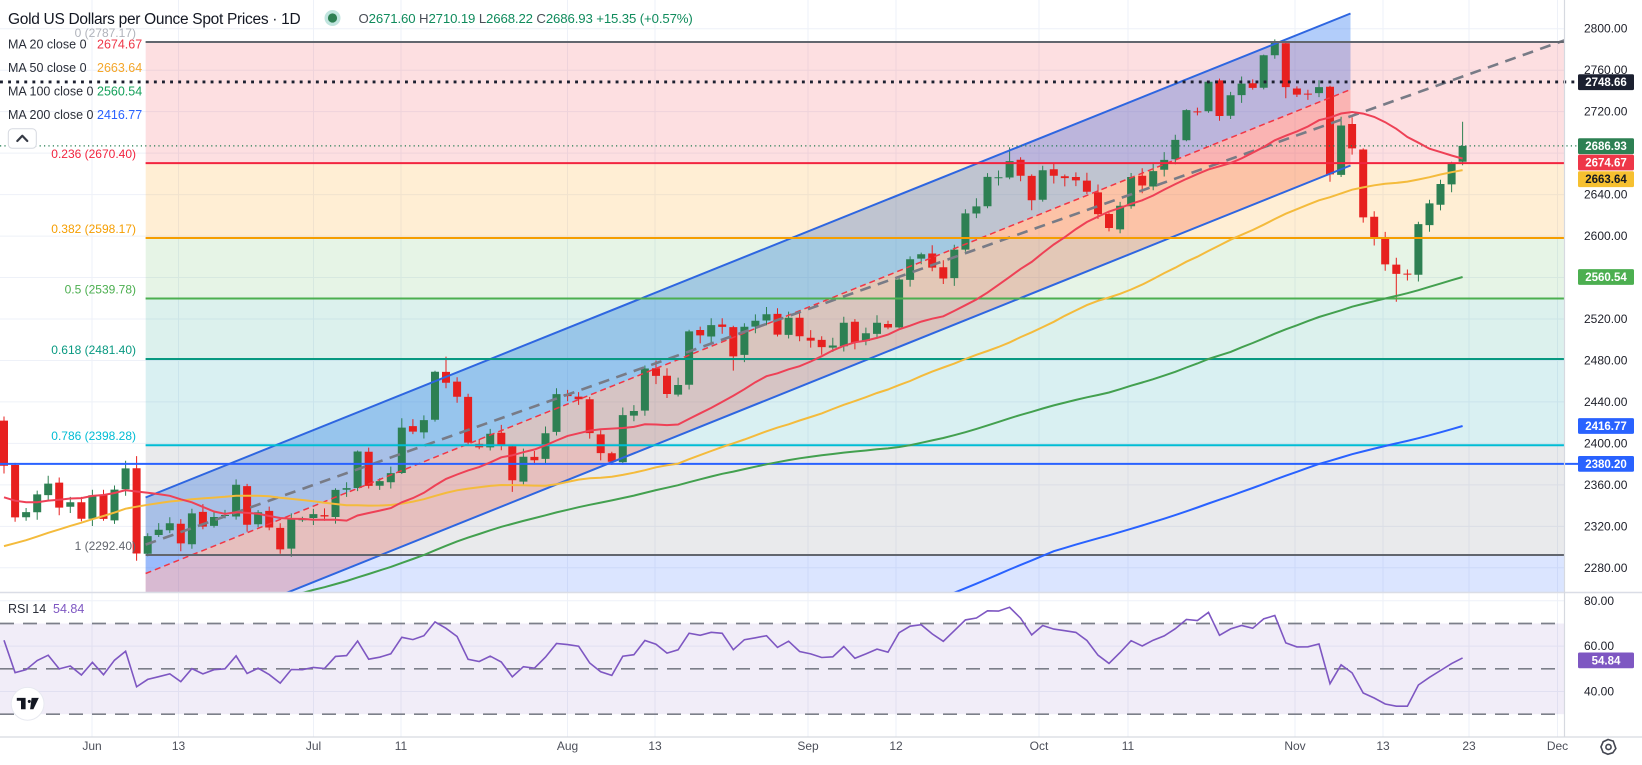 This screenshot has height=765, width=1642. I want to click on svg-text: 1 (2292.40), so click(105, 546).